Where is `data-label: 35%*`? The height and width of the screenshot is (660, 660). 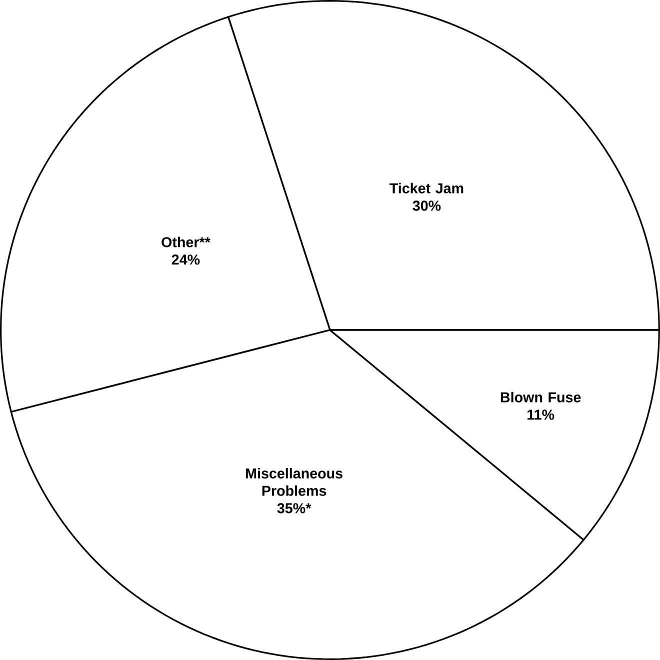
data-label: 35%* is located at coordinates (294, 508).